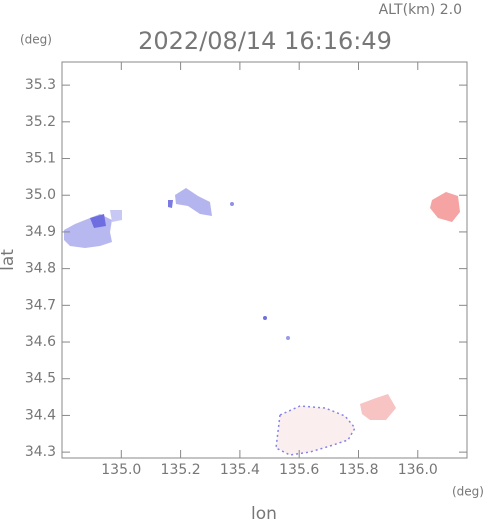 The width and height of the screenshot is (491, 521). Describe the element at coordinates (121, 470) in the screenshot. I see `x-tick-label: 135.0` at that location.